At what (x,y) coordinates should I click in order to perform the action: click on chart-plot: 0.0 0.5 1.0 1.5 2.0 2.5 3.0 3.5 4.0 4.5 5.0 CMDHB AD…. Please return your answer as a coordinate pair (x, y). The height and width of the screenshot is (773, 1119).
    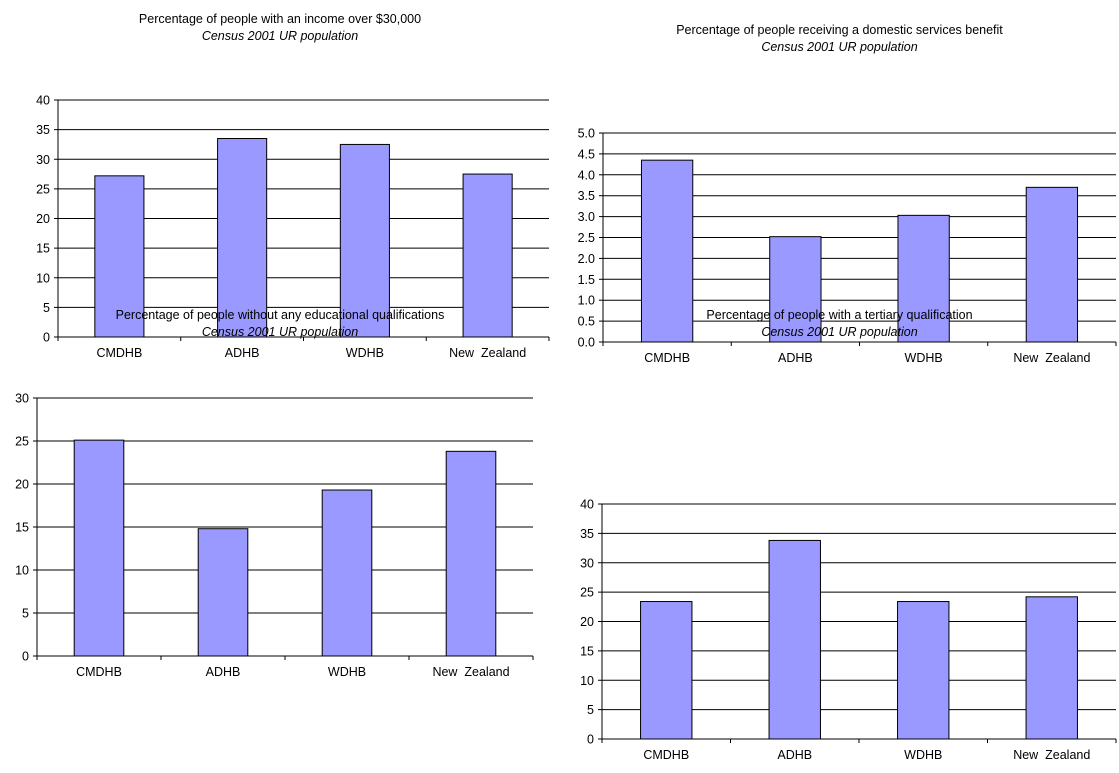
    Looking at the image, I should click on (847, 246).